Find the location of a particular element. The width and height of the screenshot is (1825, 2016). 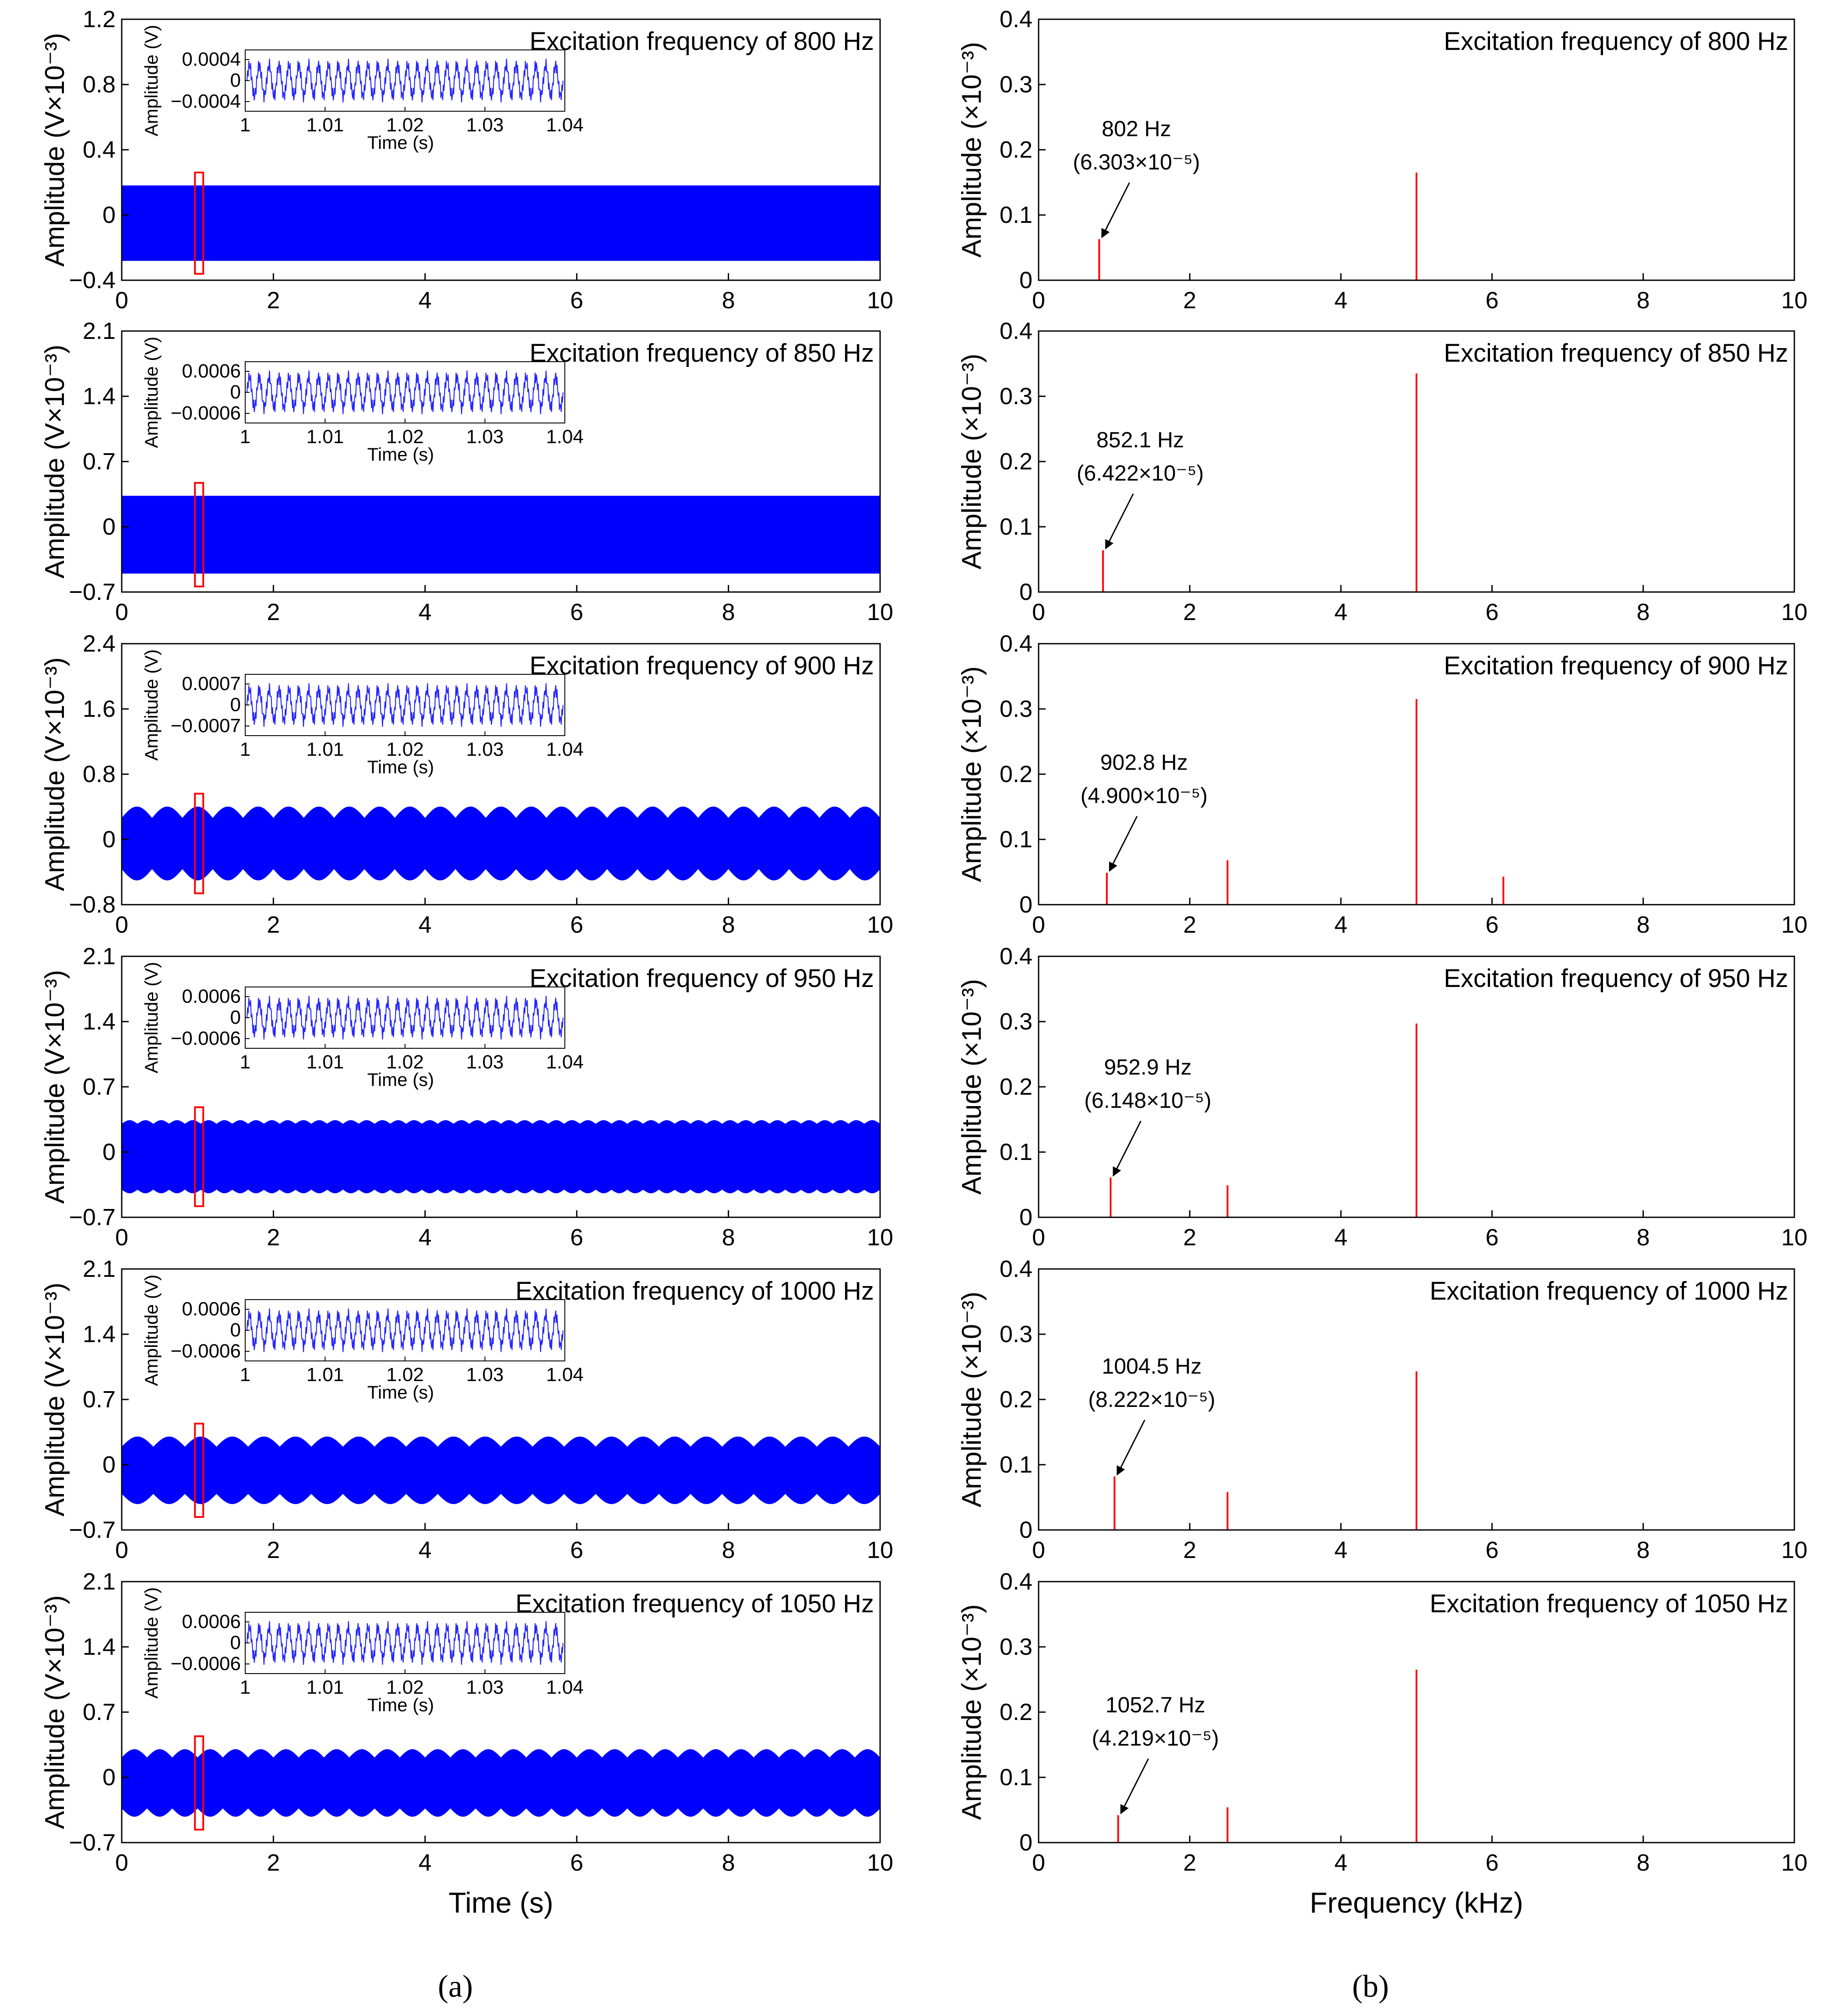

panel-b6-xtick-label: 10 is located at coordinates (1794, 1863).